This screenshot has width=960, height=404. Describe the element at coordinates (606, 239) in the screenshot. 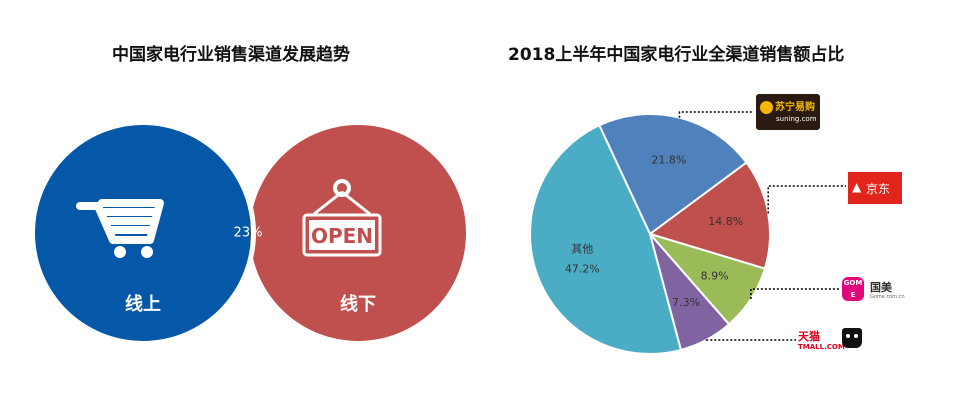

I see `pie-slice` at that location.